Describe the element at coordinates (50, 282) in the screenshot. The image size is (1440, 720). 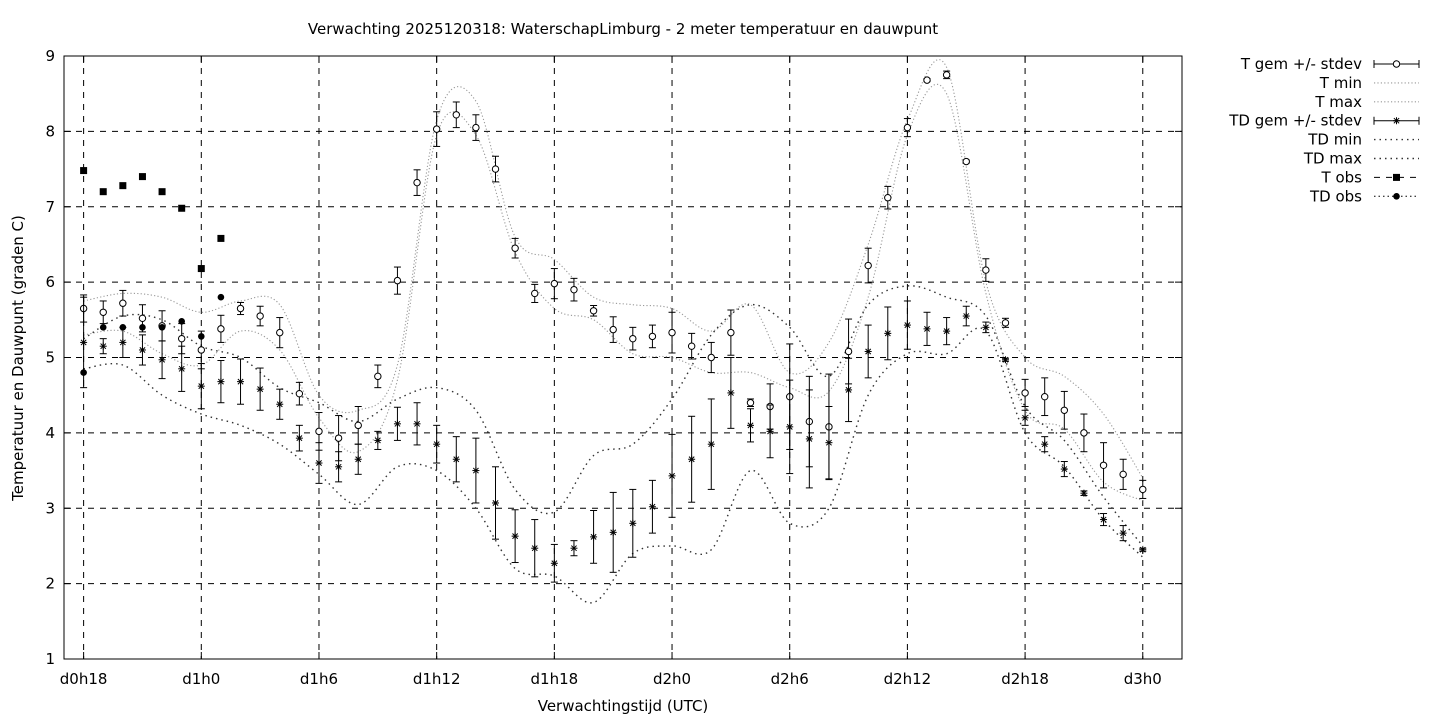
I see `y-tick-label: 6` at that location.